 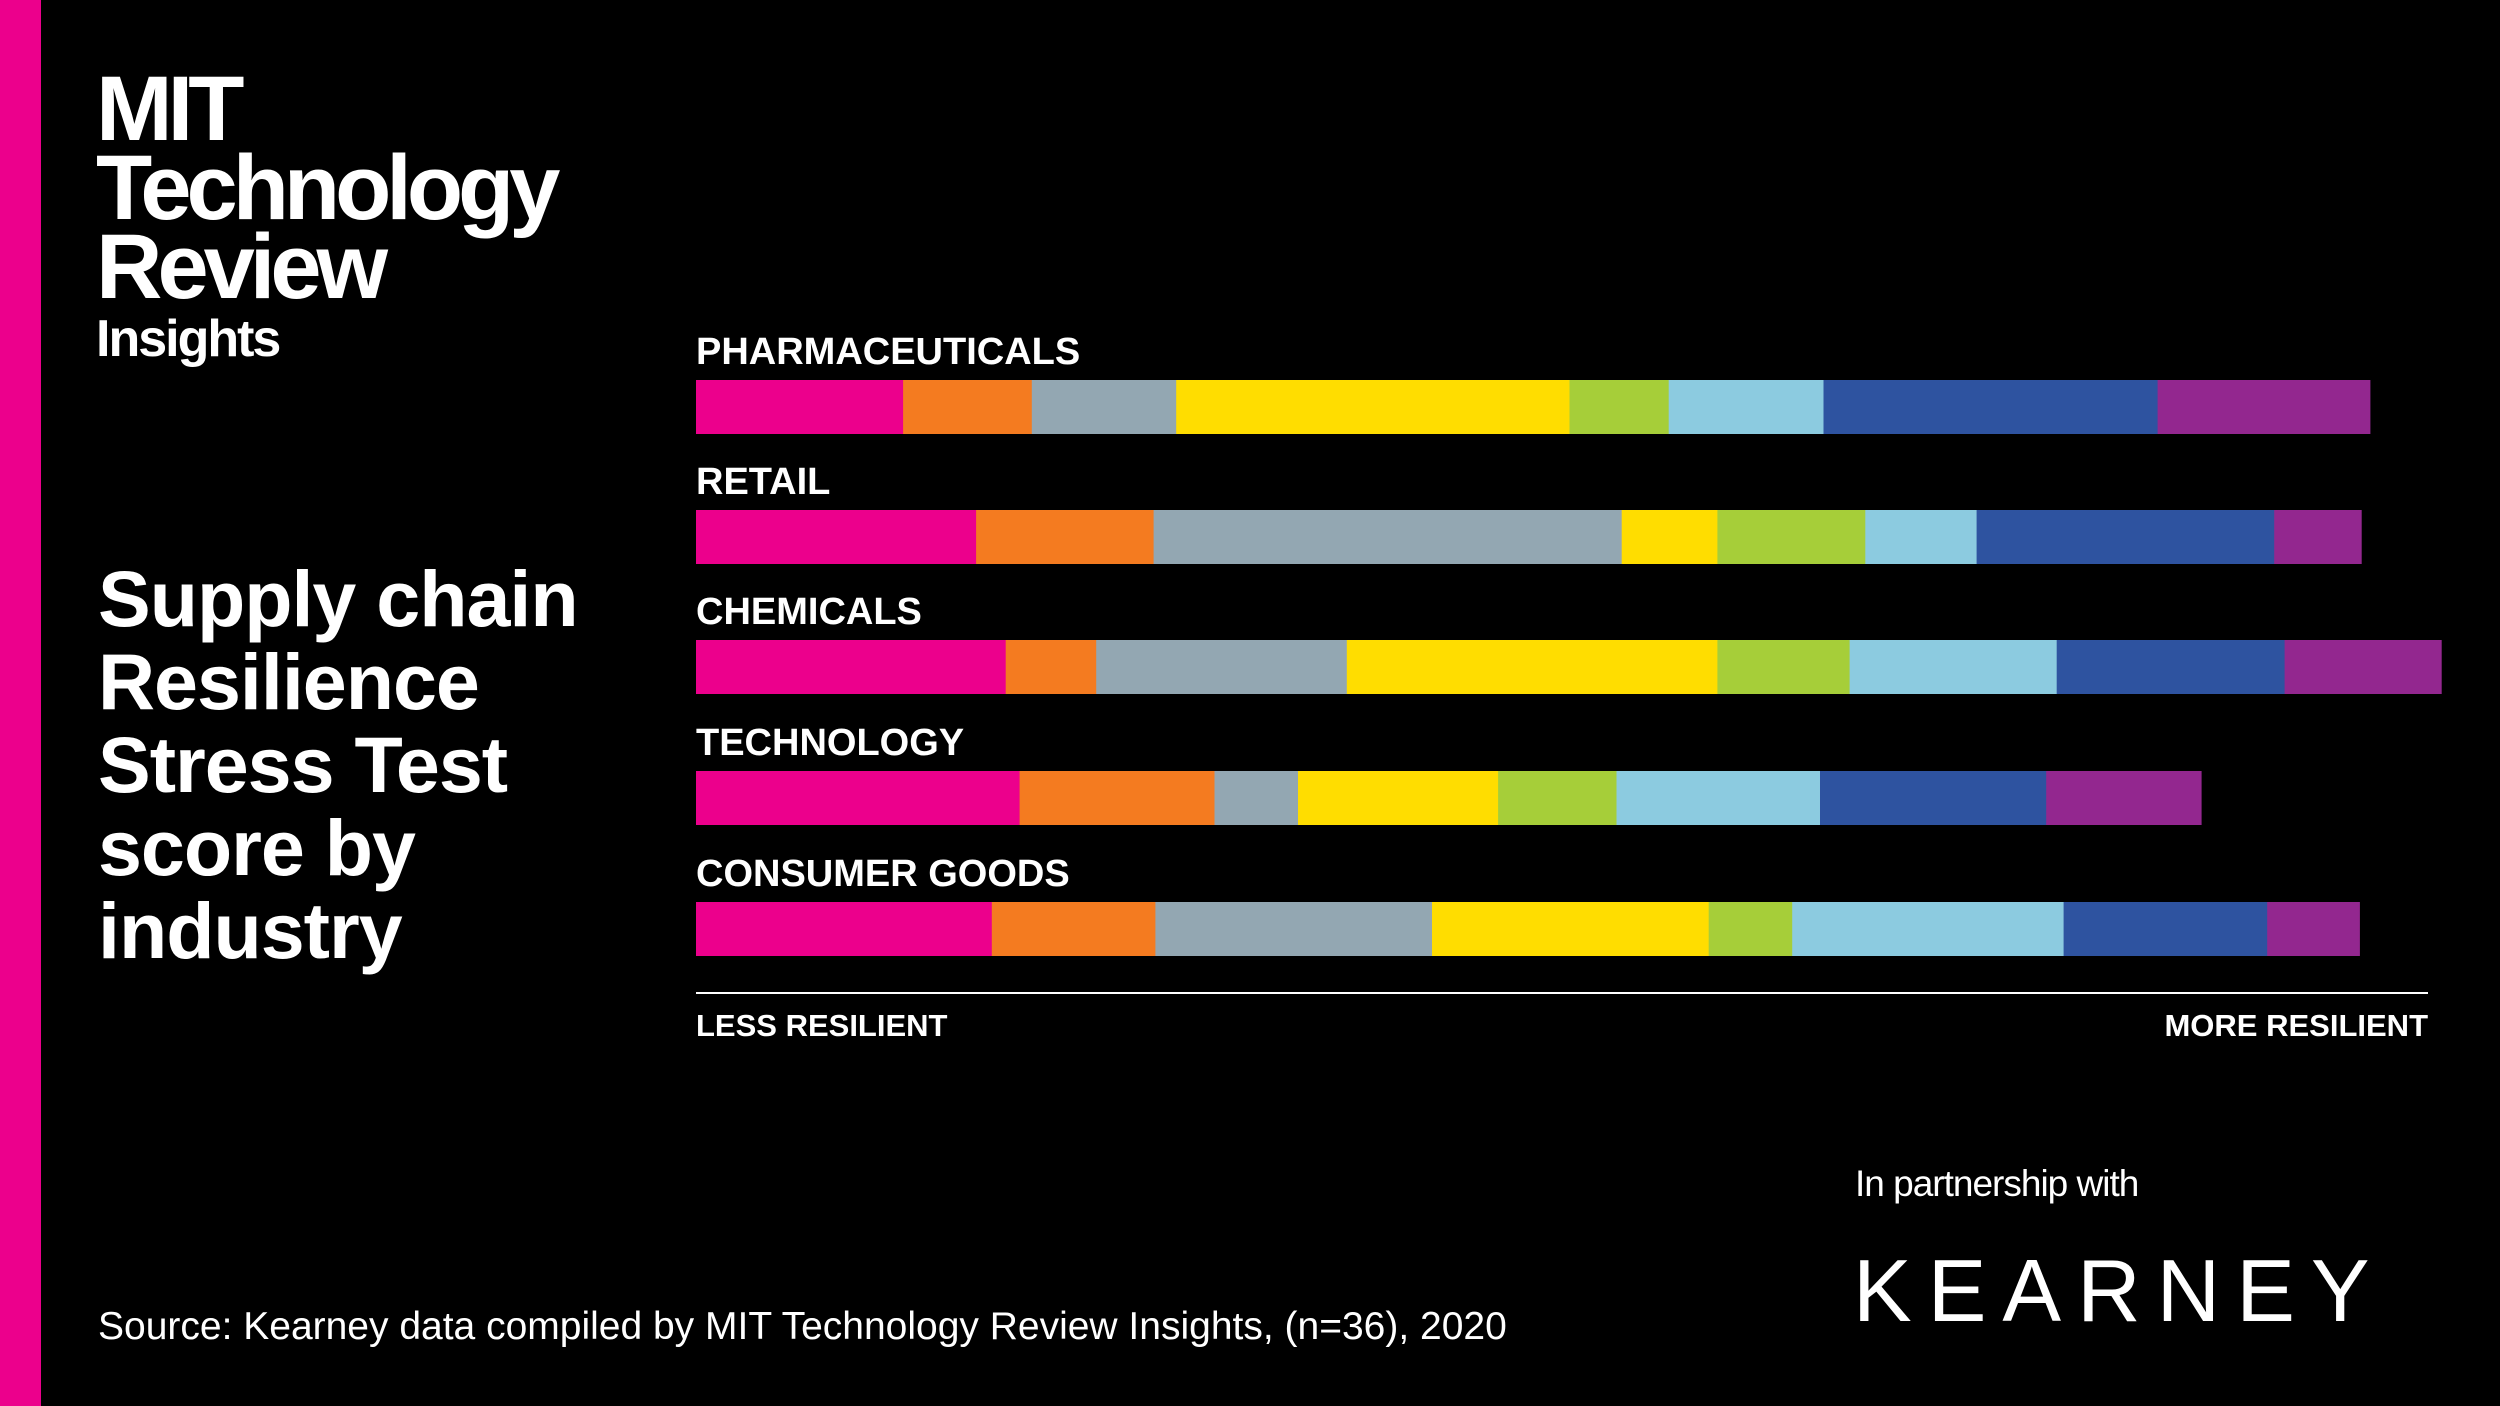 What do you see at coordinates (809, 612) in the screenshot?
I see `category-label-chemicals: CHEMICALS` at bounding box center [809, 612].